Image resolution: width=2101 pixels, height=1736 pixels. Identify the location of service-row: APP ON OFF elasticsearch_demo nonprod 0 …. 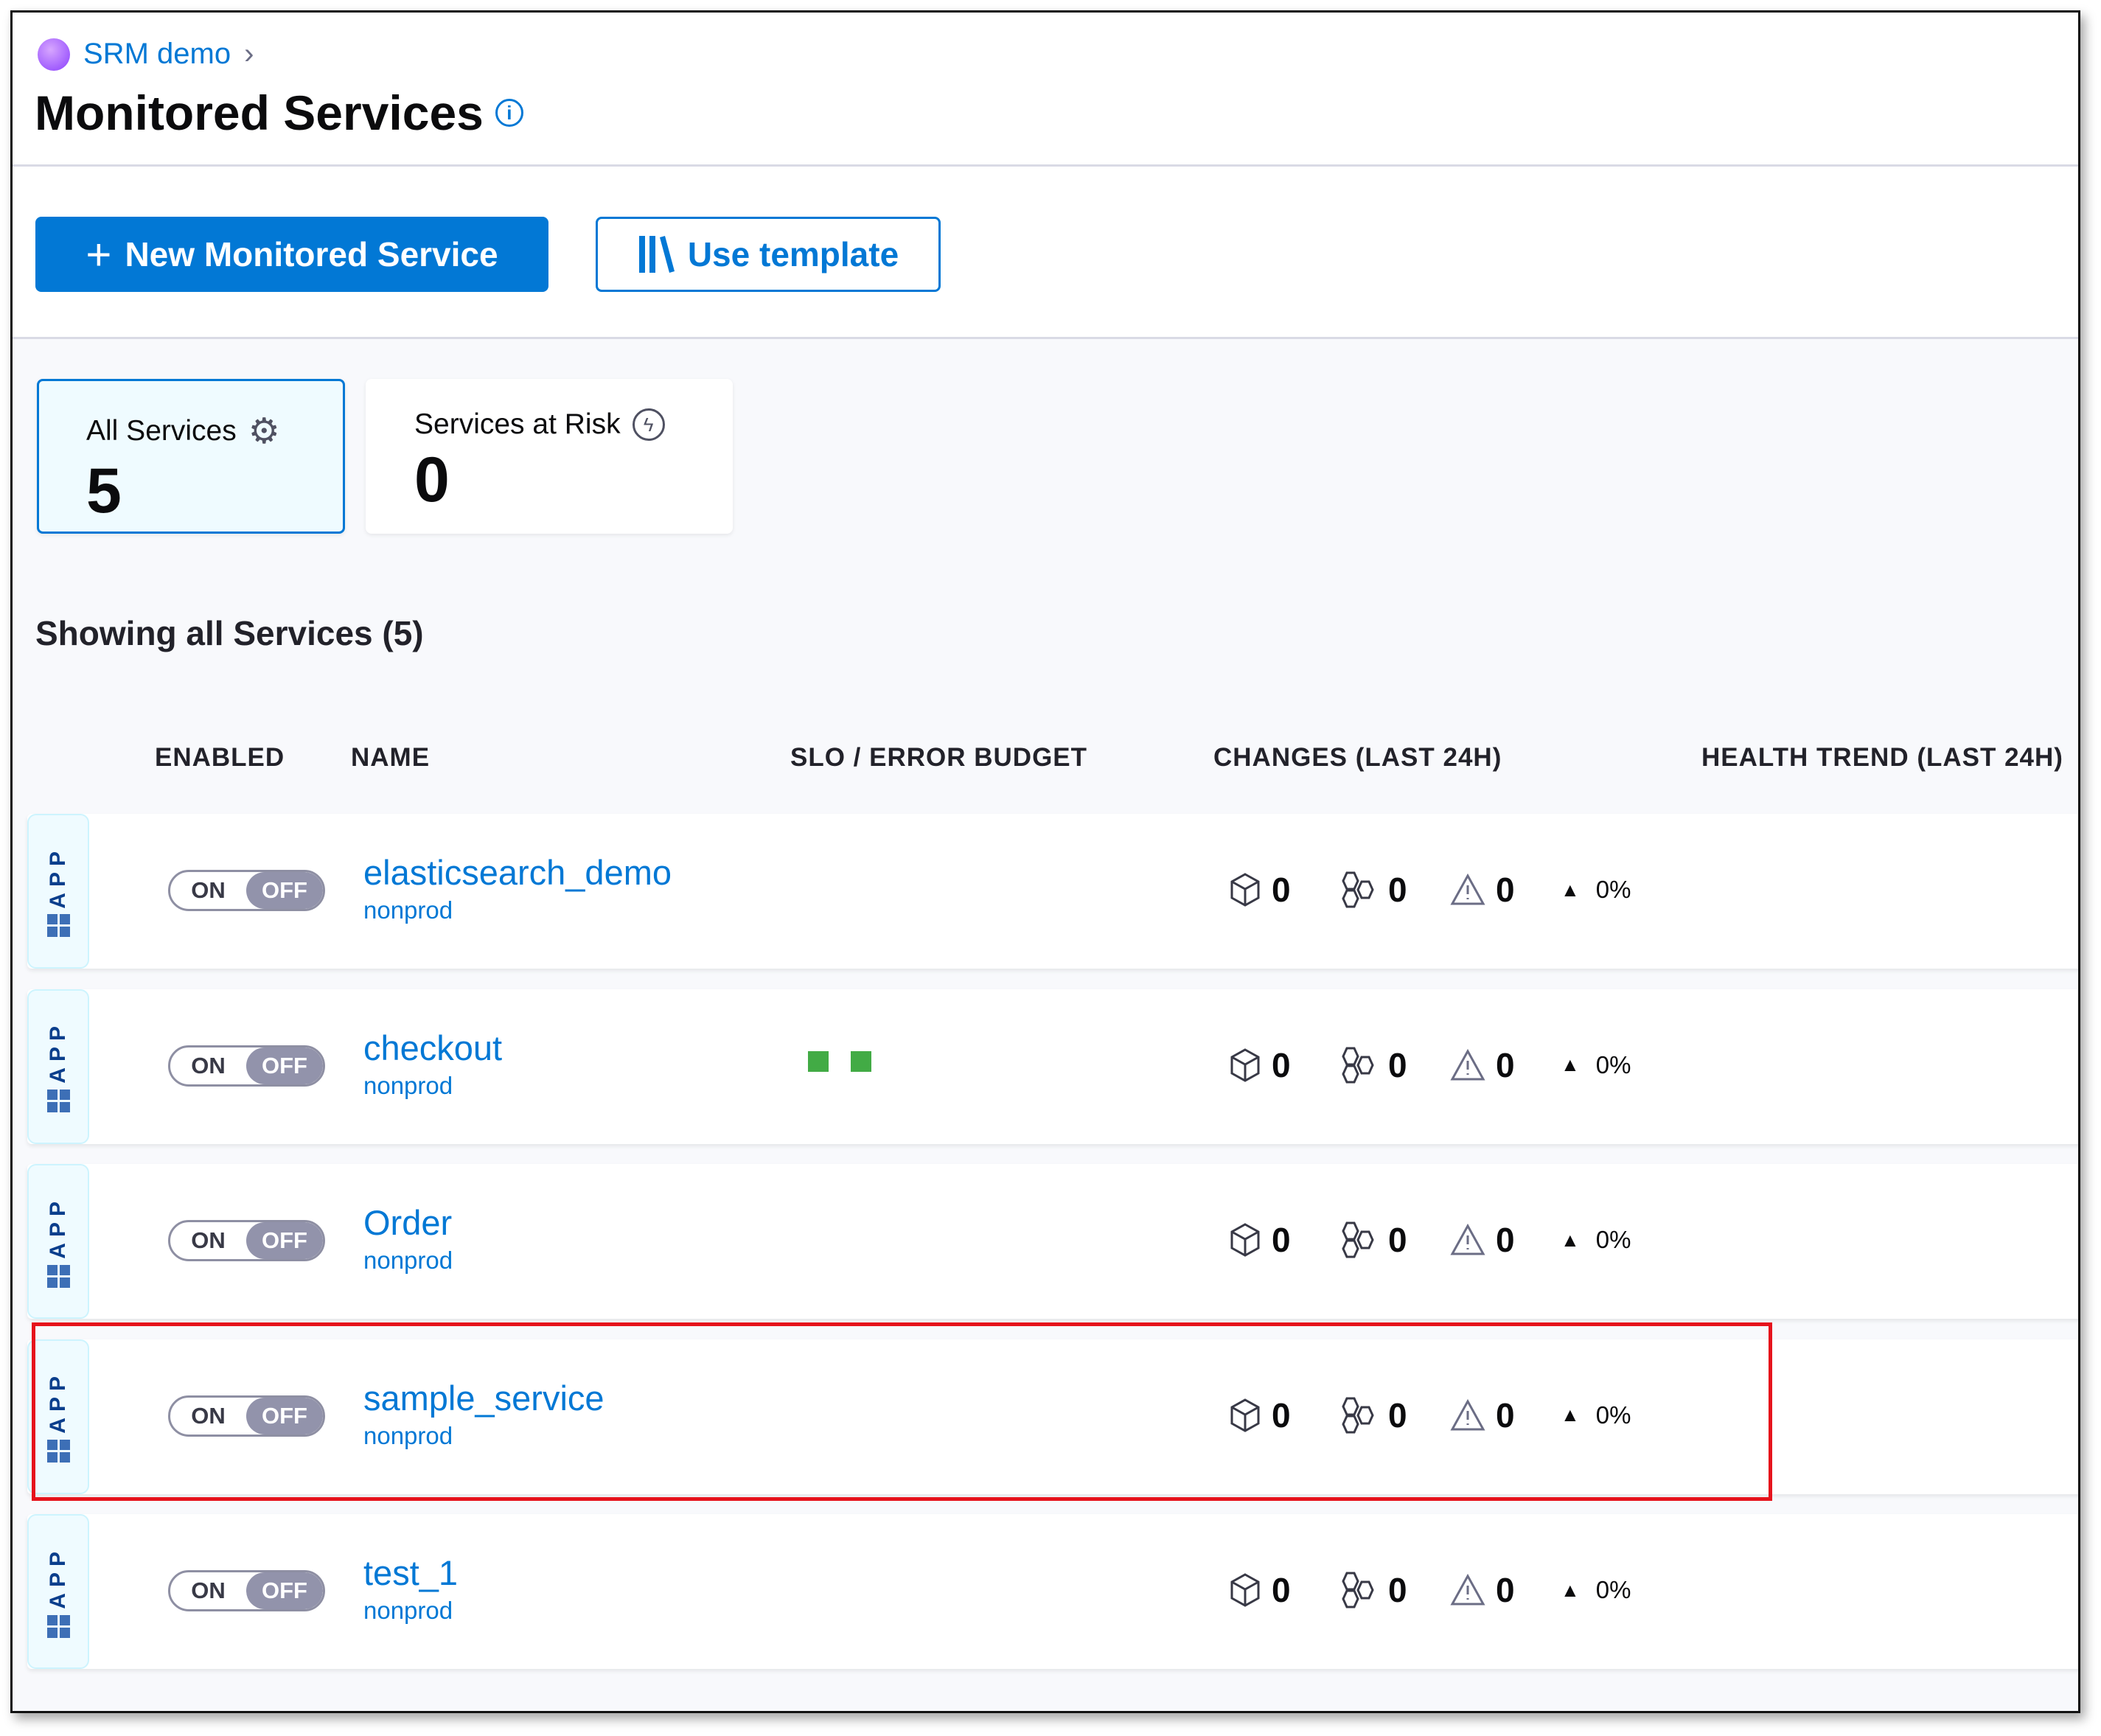
(1053, 891).